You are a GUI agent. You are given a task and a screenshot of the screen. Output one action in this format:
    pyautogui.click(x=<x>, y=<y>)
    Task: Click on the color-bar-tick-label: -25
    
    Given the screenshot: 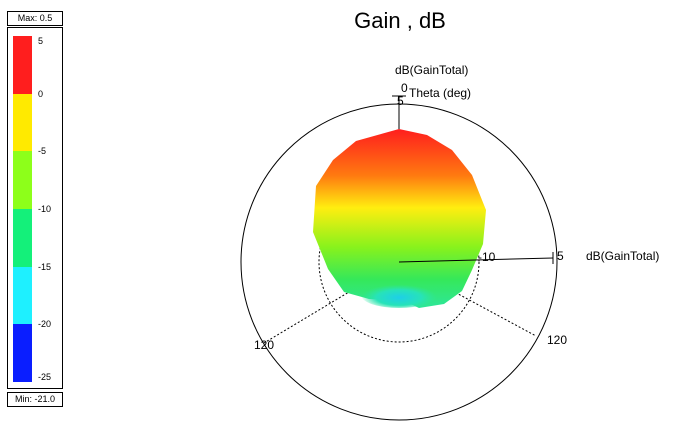 What is the action you would take?
    pyautogui.click(x=45, y=377)
    